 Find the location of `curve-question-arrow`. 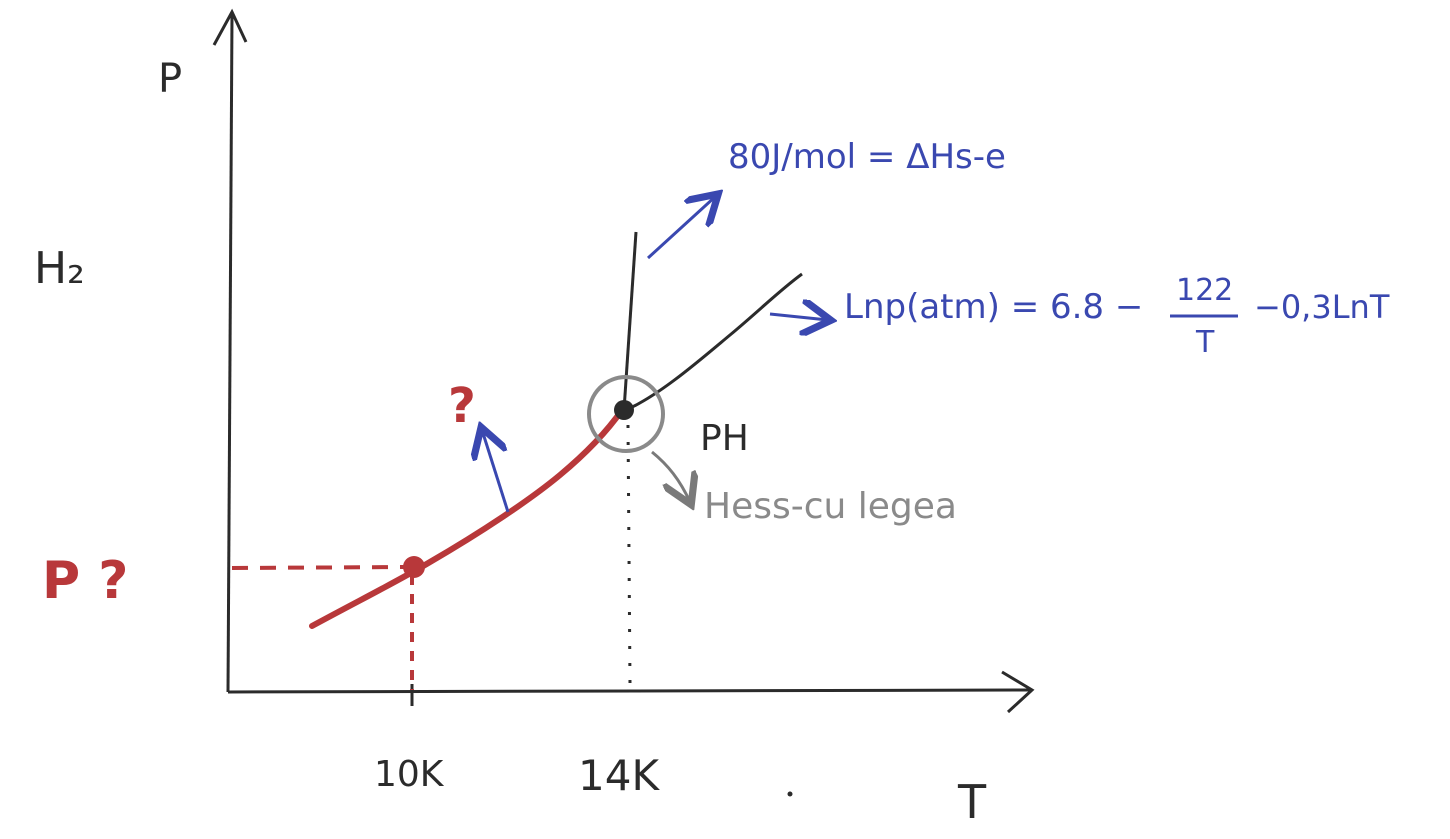

curve-question-arrow is located at coordinates (496, 471).